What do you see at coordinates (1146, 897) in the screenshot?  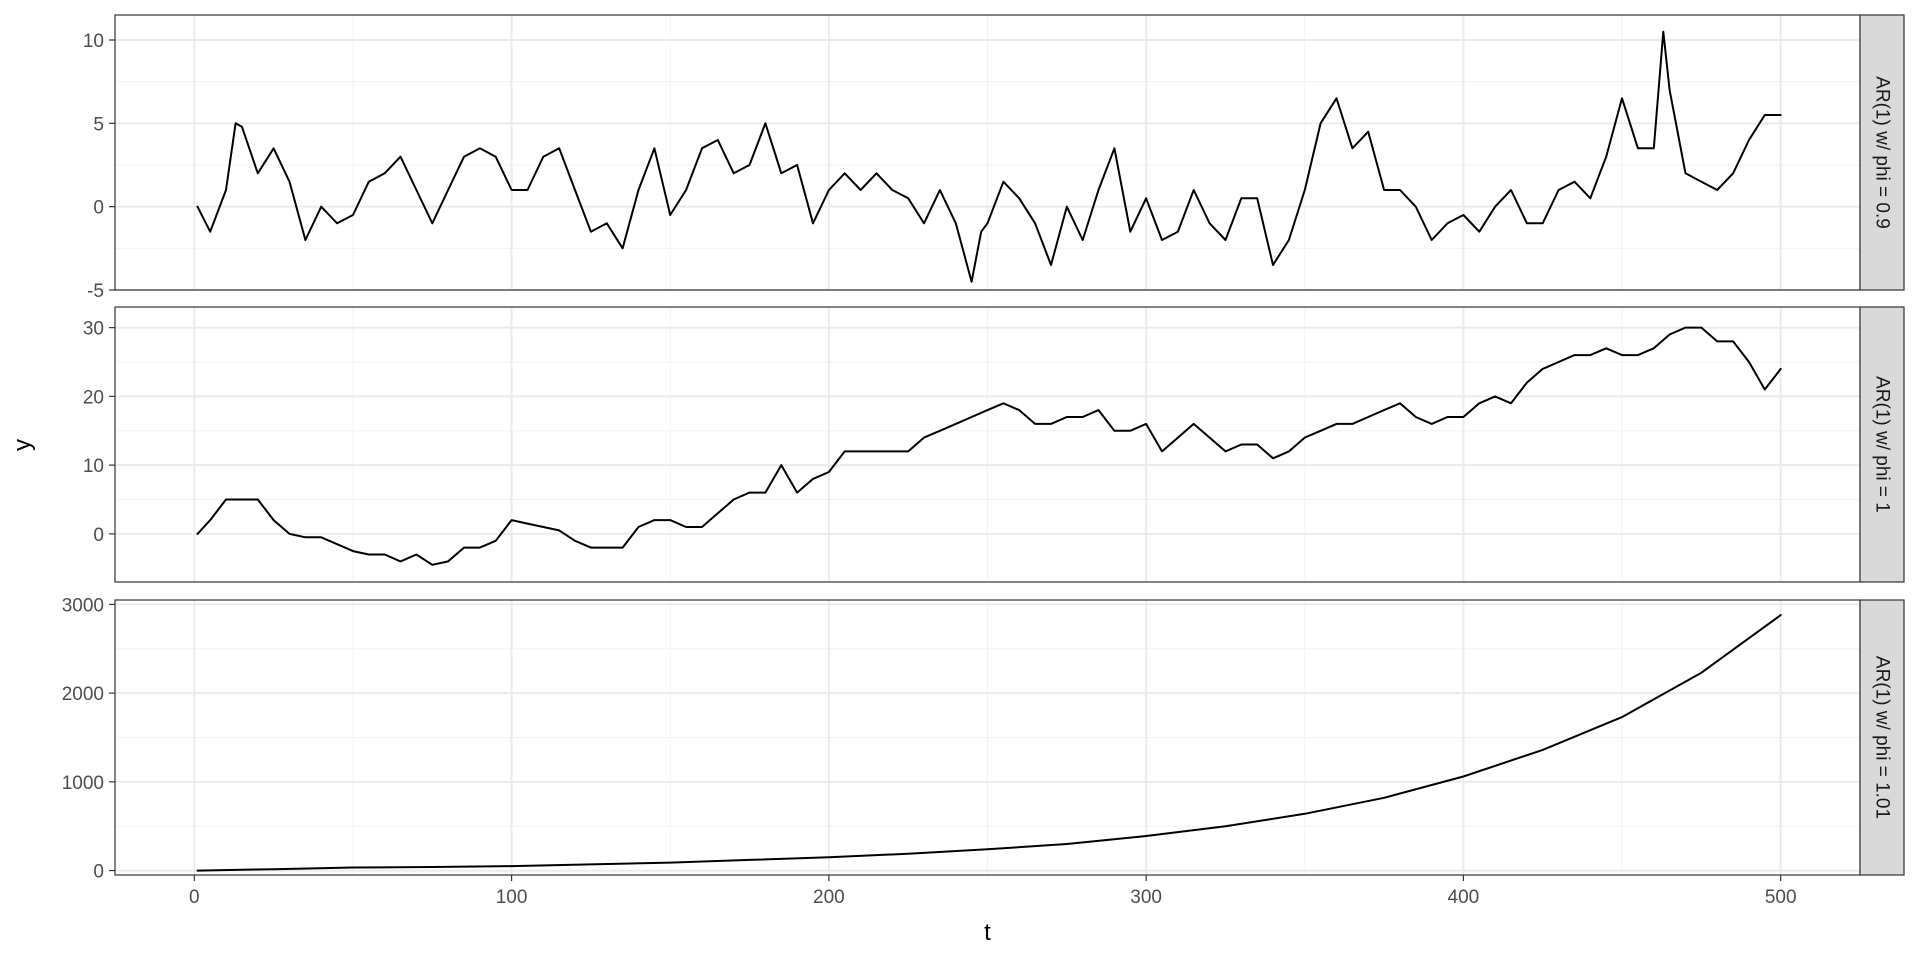 I see `x-tick-label: 300` at bounding box center [1146, 897].